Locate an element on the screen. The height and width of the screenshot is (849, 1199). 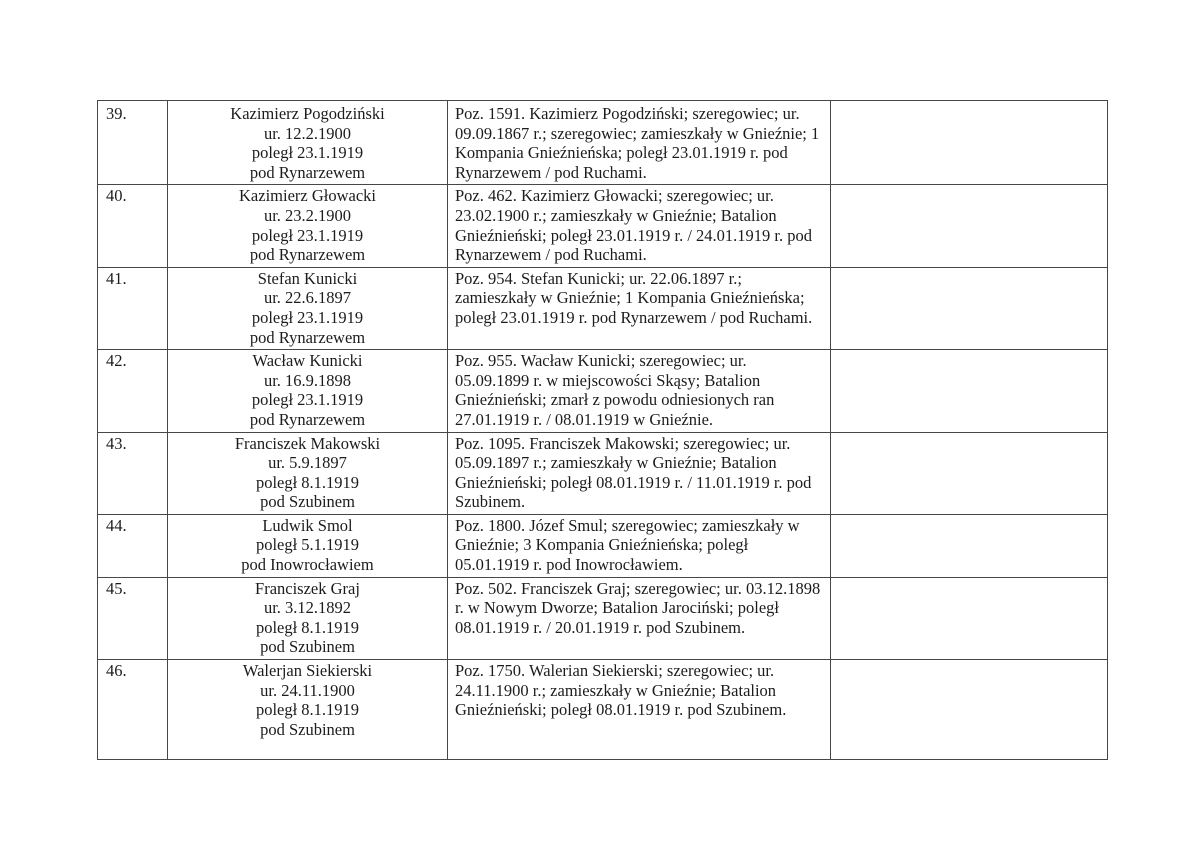
summary-line: ur. 22.6.1897 is located at coordinates (307, 298).